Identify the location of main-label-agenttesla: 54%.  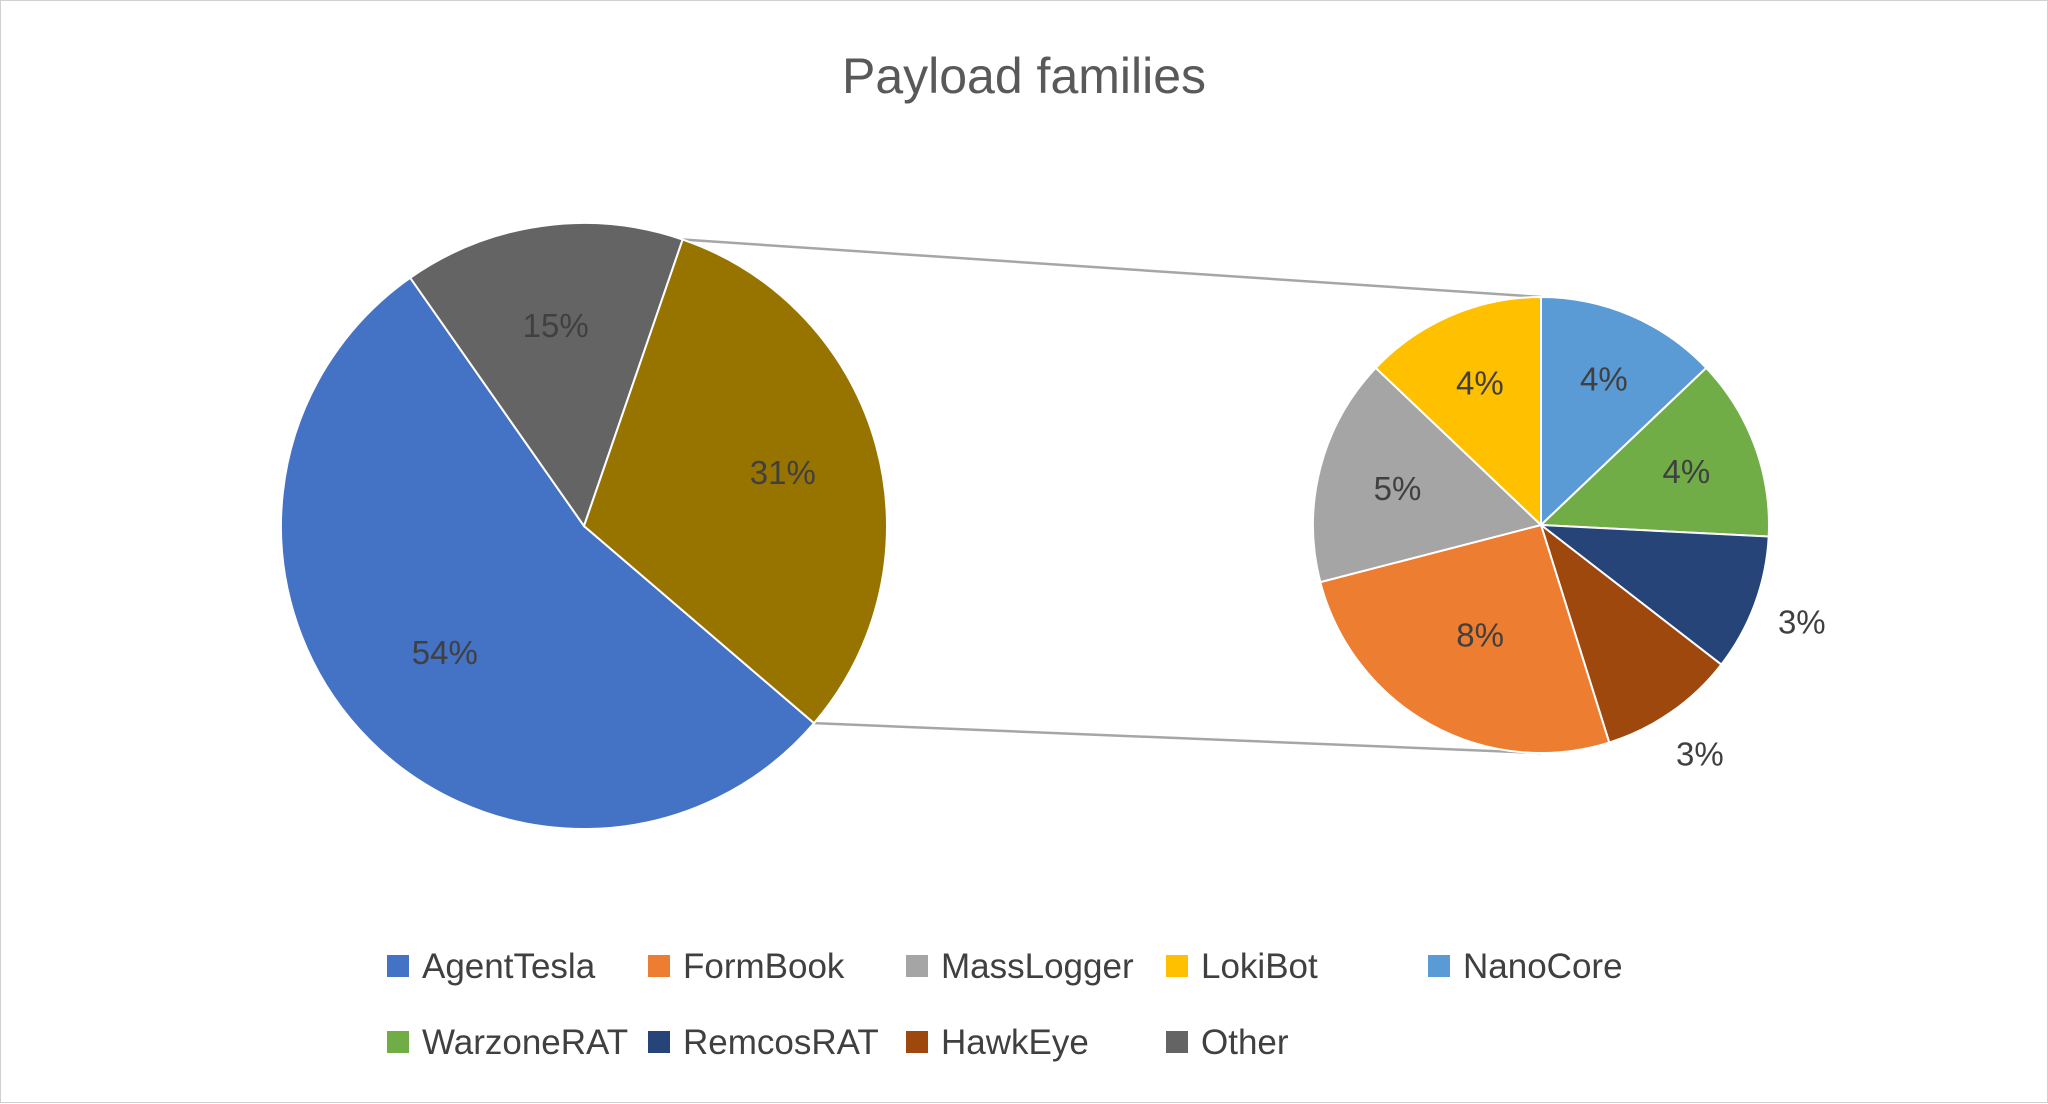
(445, 652).